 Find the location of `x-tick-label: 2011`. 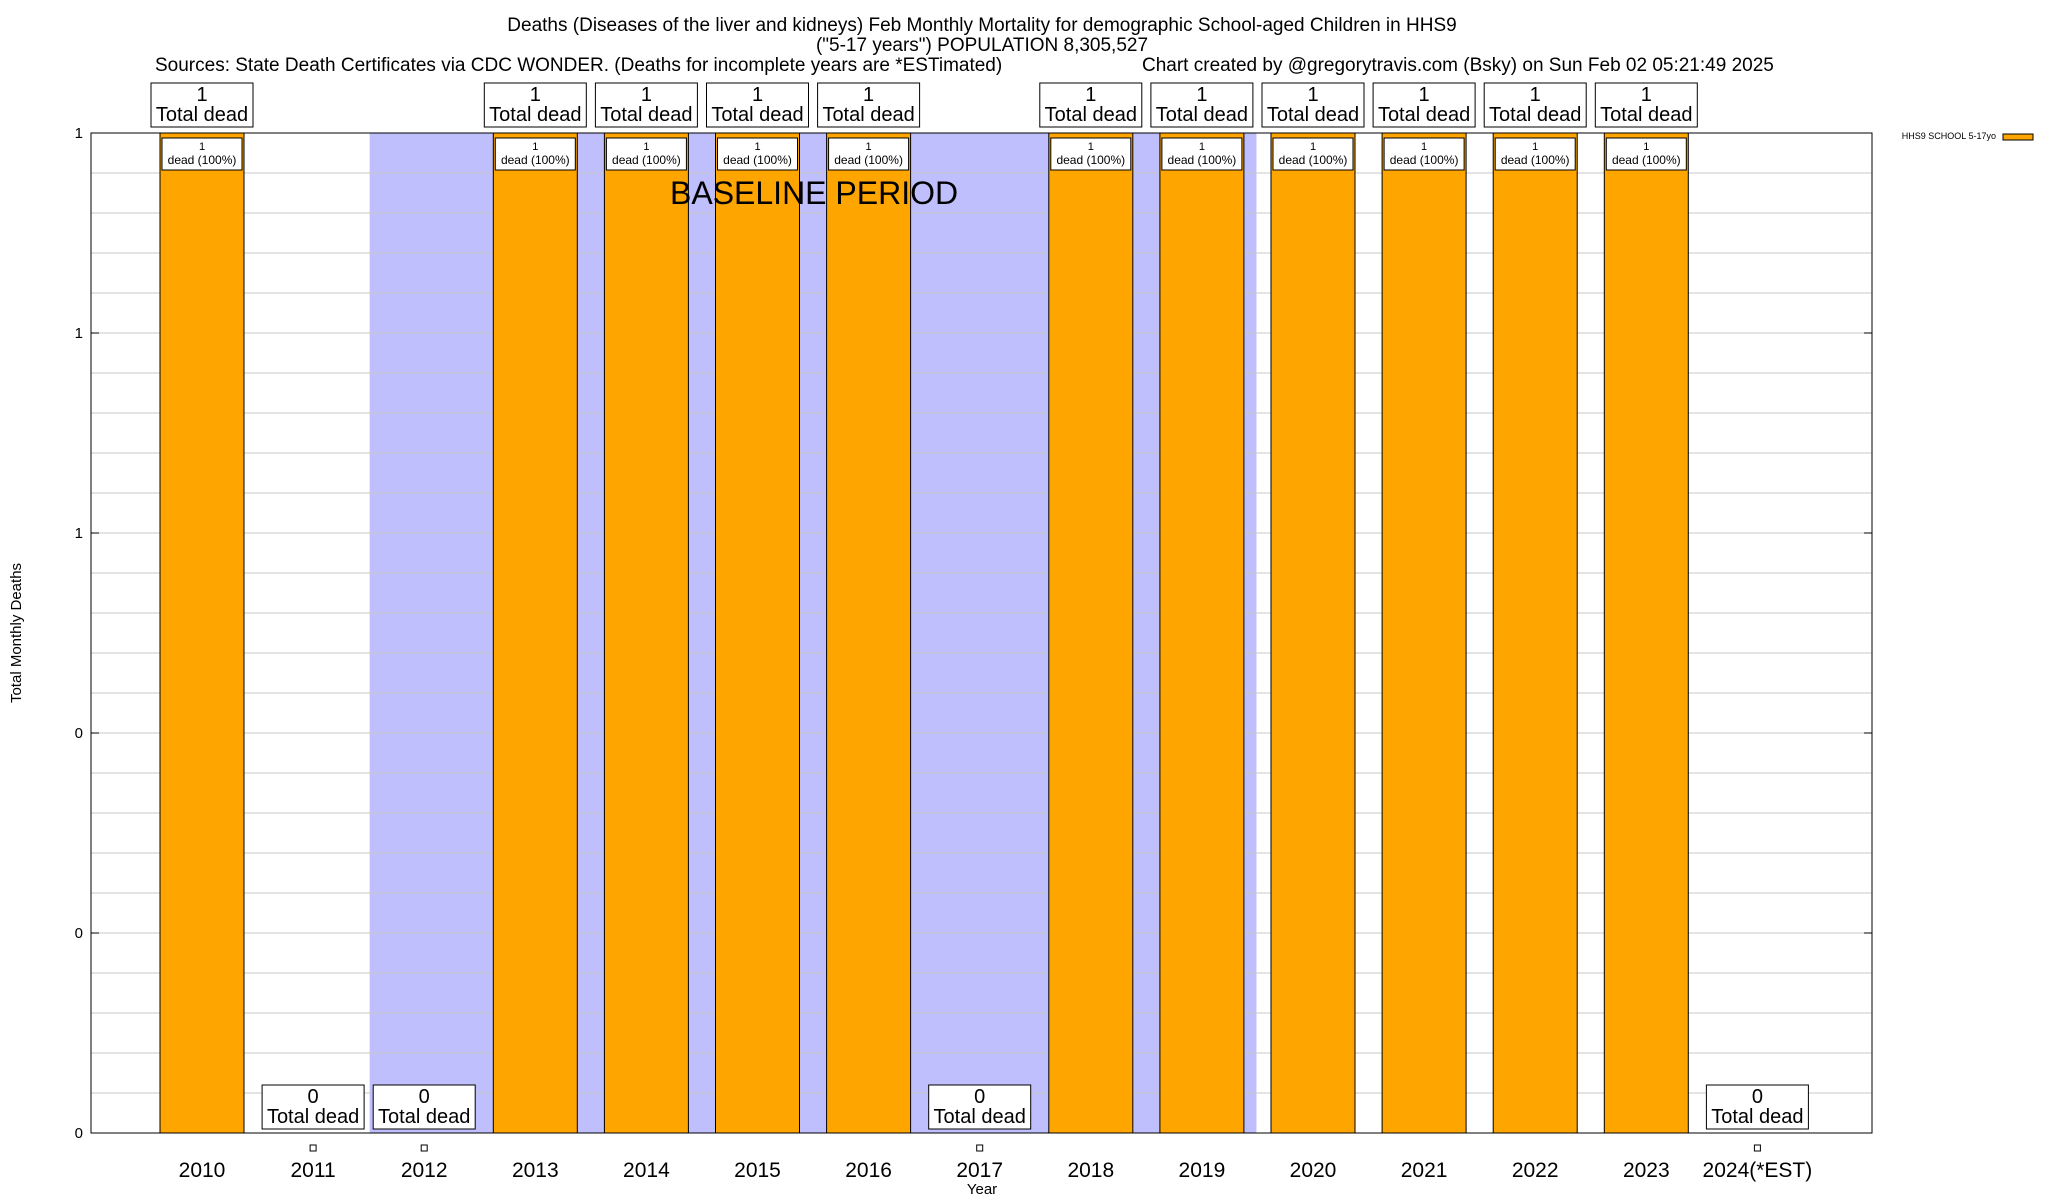

x-tick-label: 2011 is located at coordinates (313, 1170).